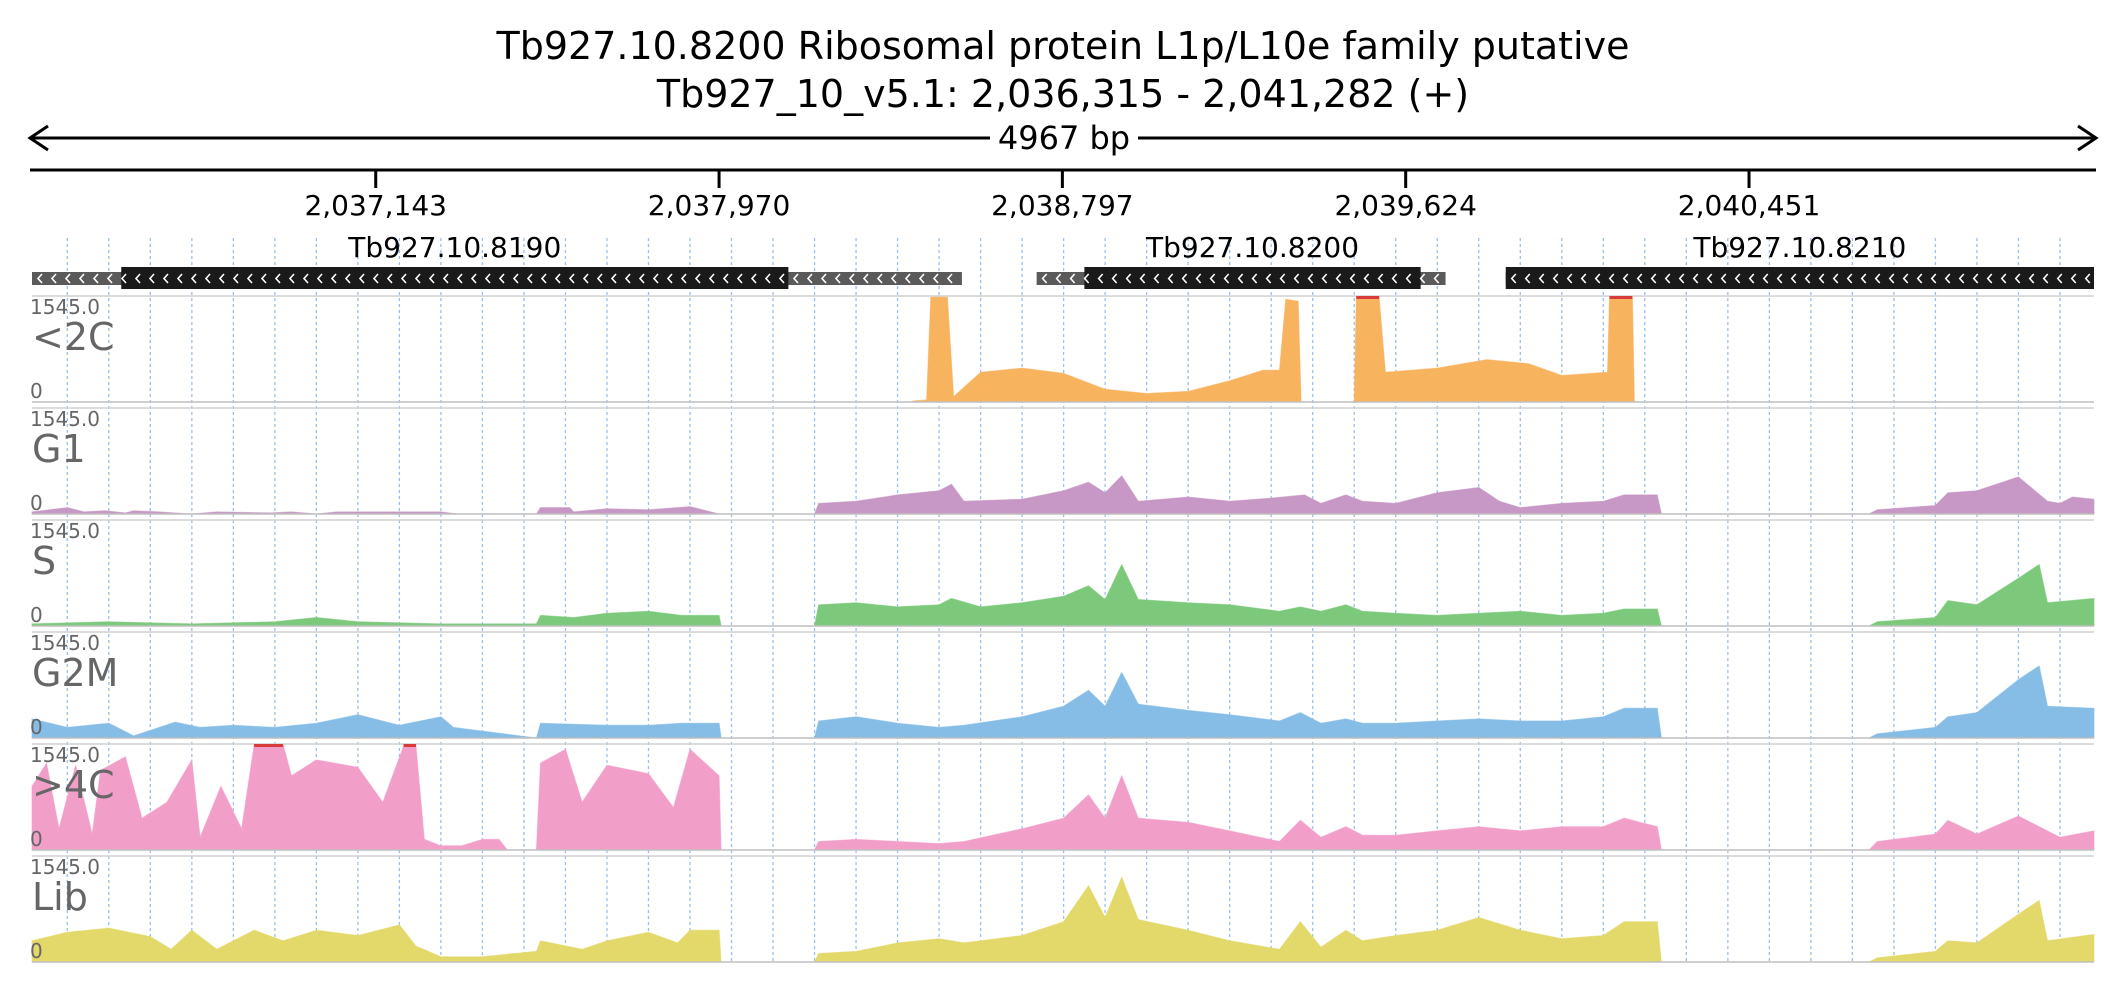 Image resolution: width=2126 pixels, height=1000 pixels. What do you see at coordinates (1064, 138) in the screenshot?
I see `span-label: 4967 bp` at bounding box center [1064, 138].